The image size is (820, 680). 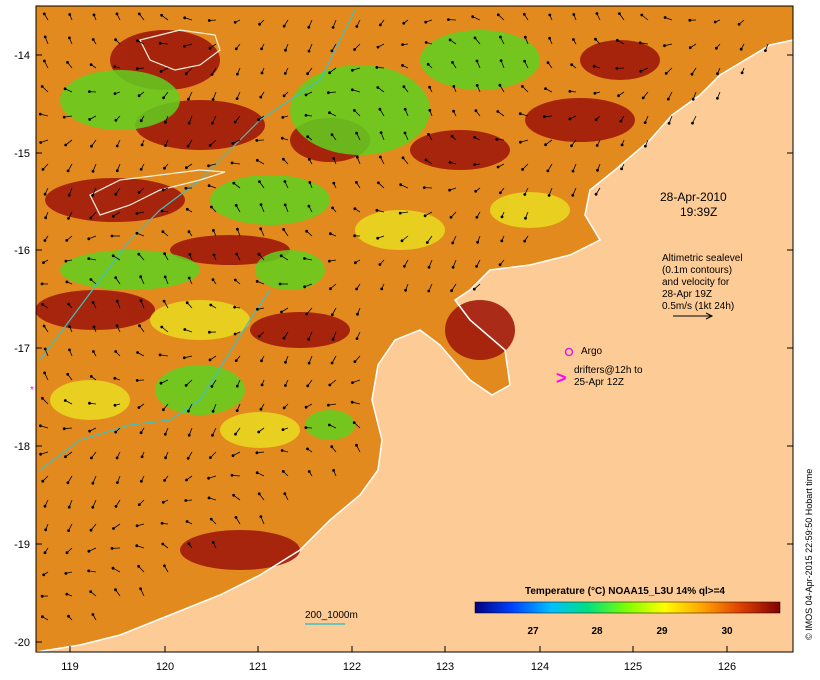 I want to click on argo-label: Argo, so click(x=592, y=351).